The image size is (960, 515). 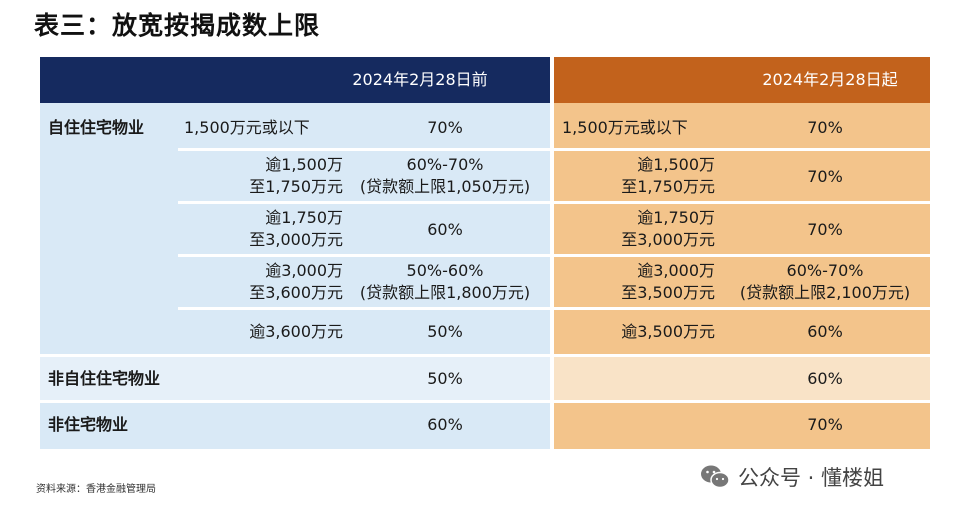 I want to click on ratio-after: 60%-70% (贷款额上限2,100万元), so click(x=825, y=281).